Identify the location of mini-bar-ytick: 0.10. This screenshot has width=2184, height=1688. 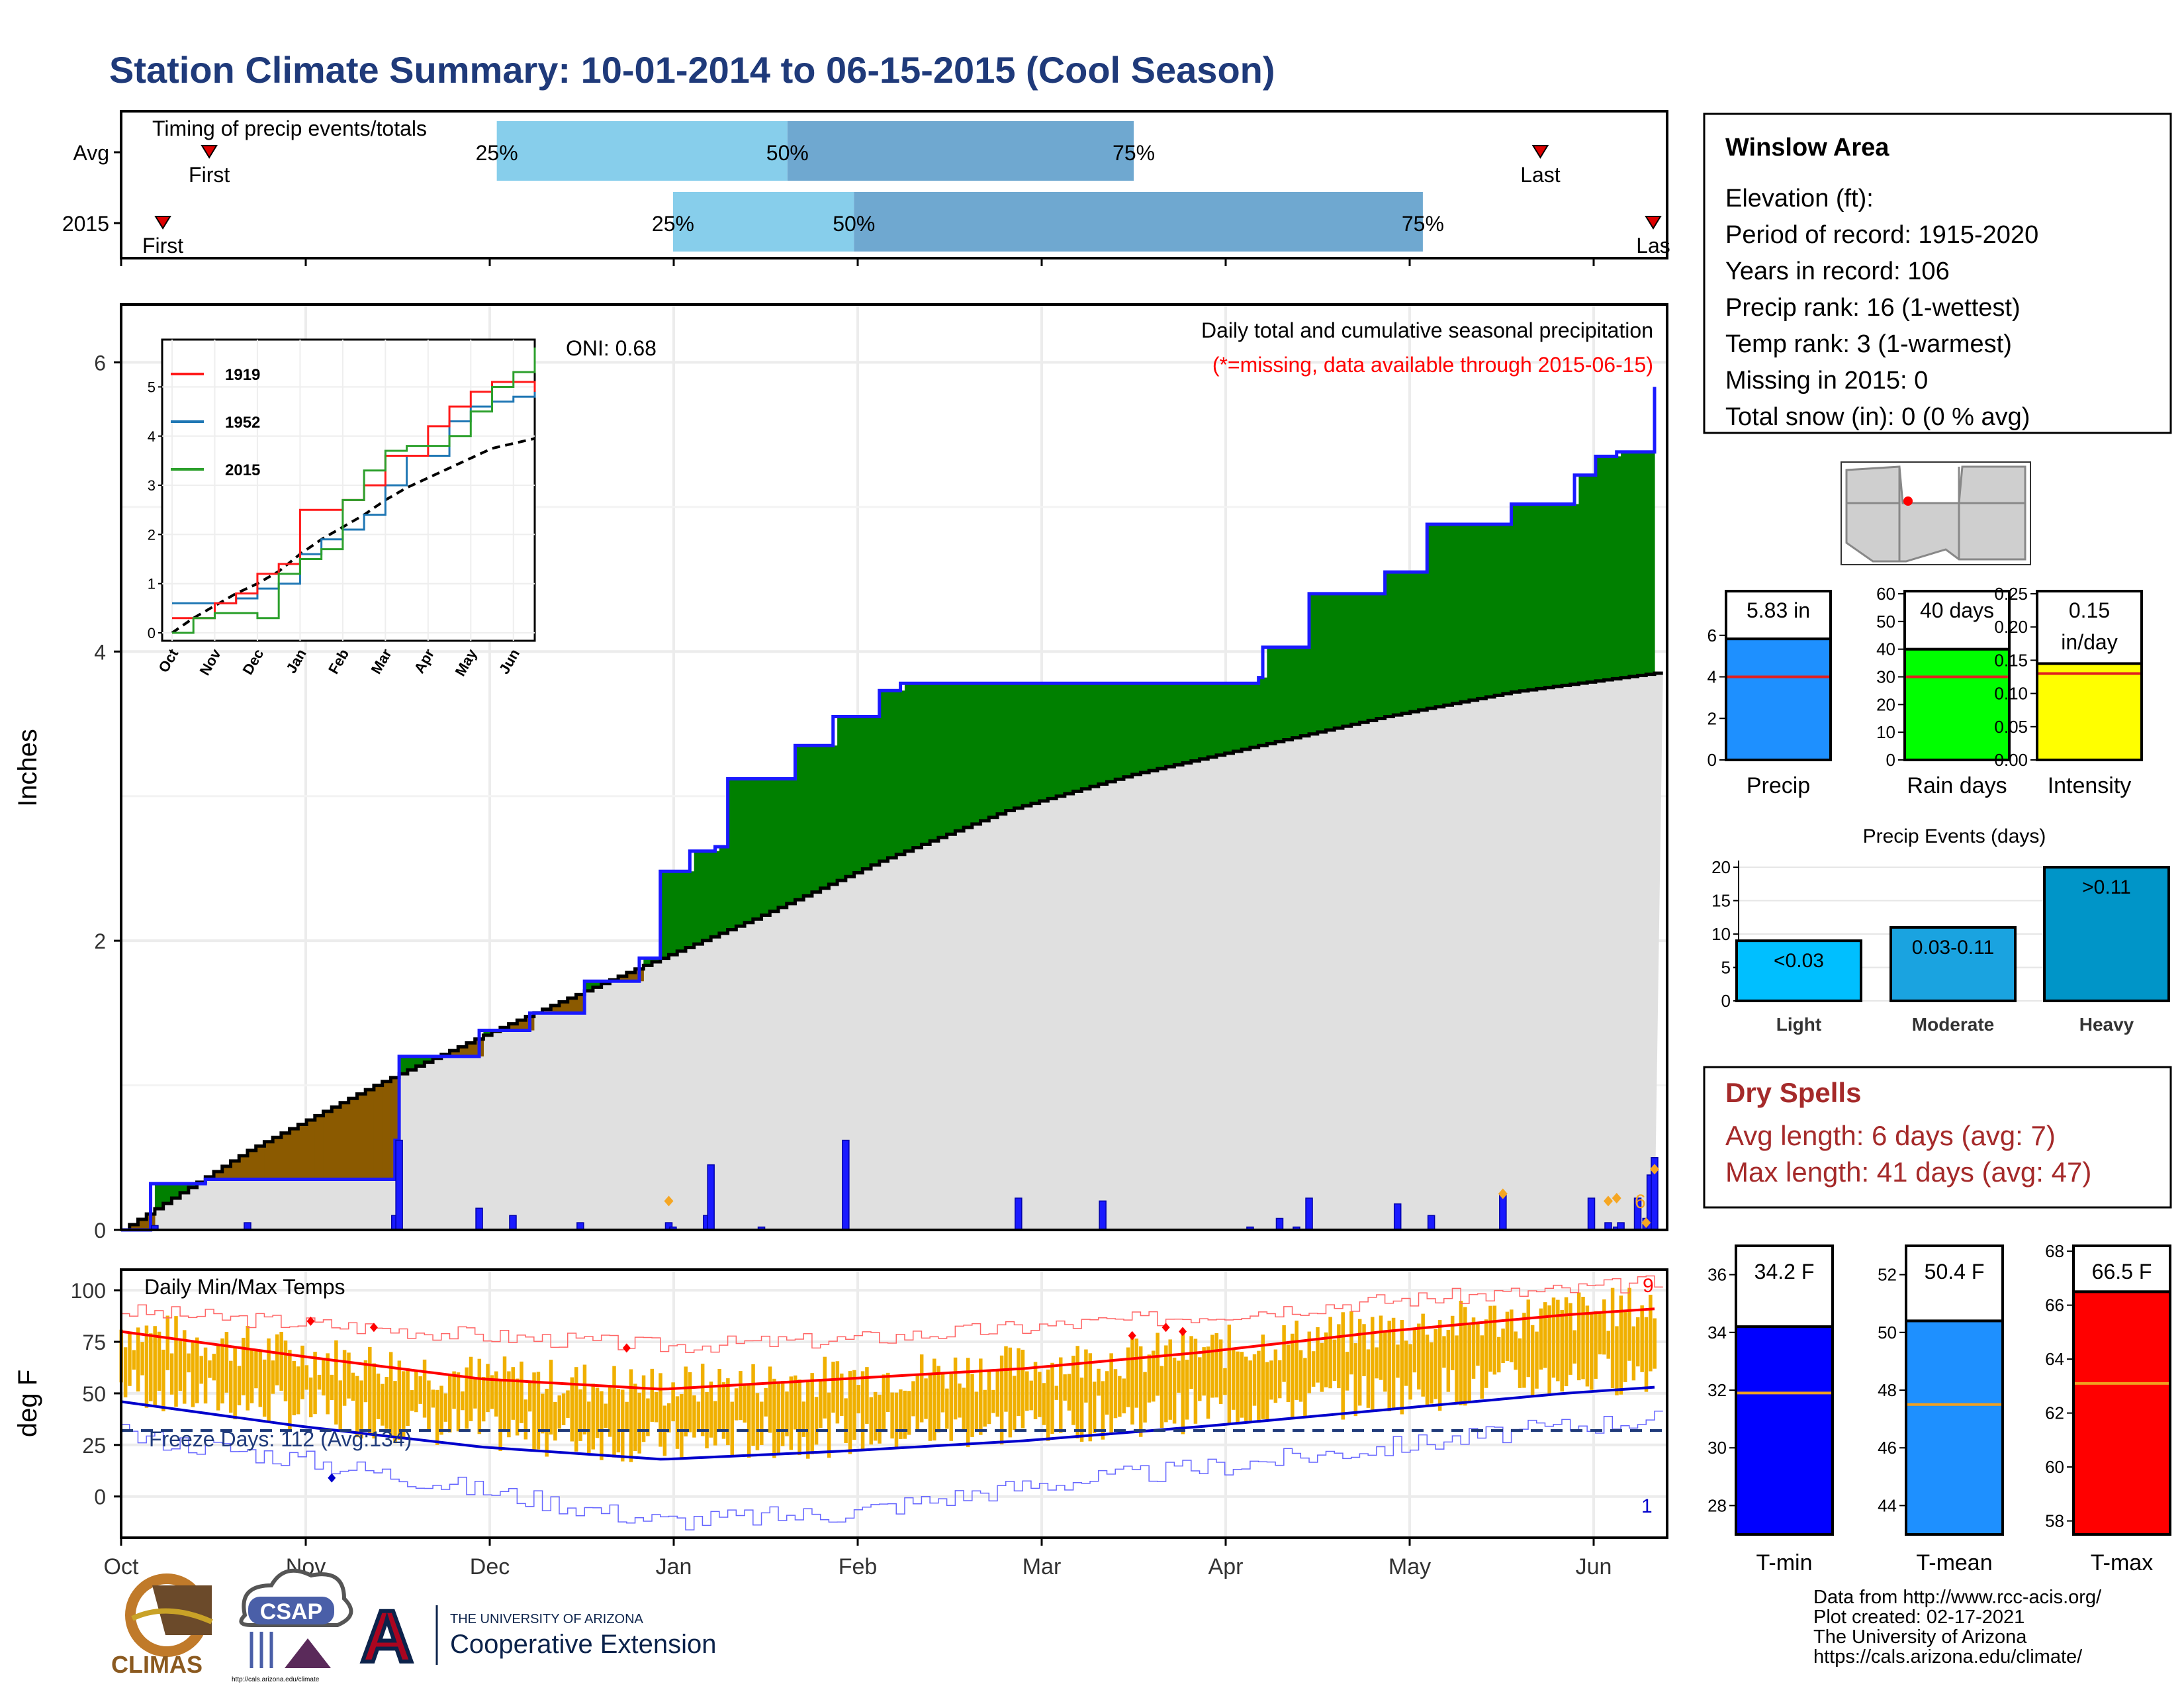
(2011, 694).